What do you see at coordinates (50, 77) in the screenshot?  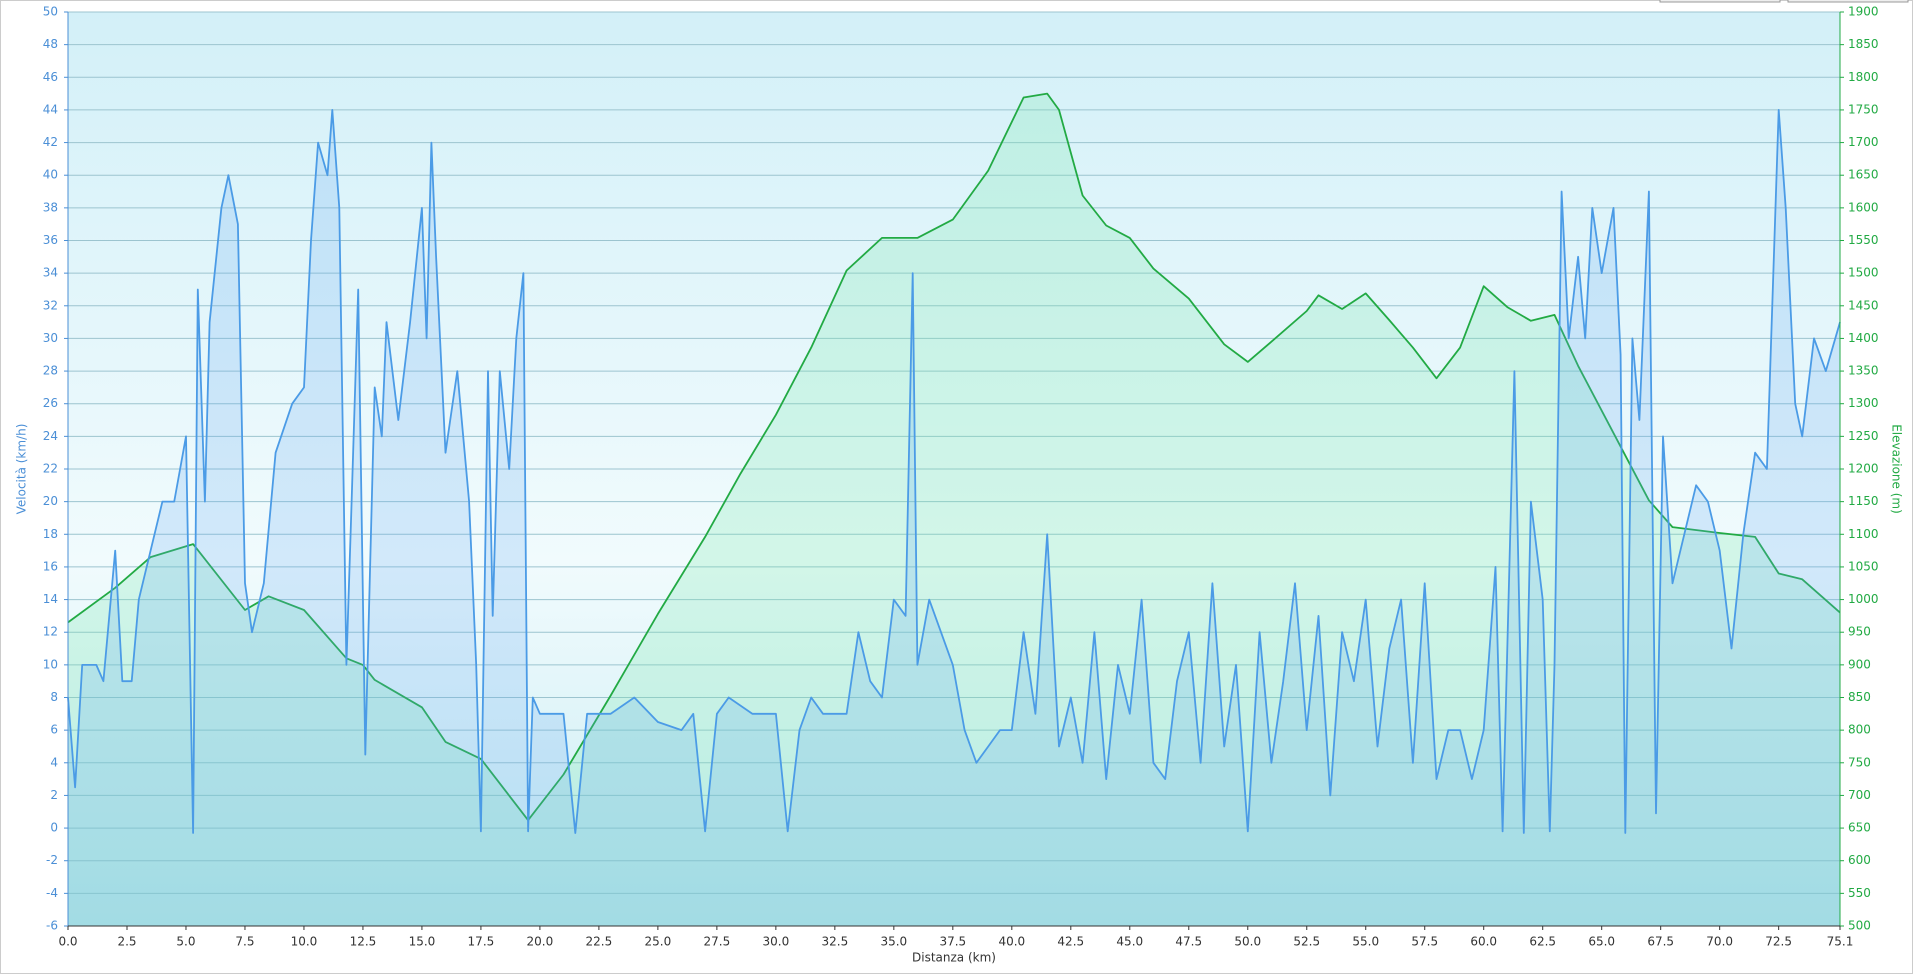 I see `y-tick-label: 46` at bounding box center [50, 77].